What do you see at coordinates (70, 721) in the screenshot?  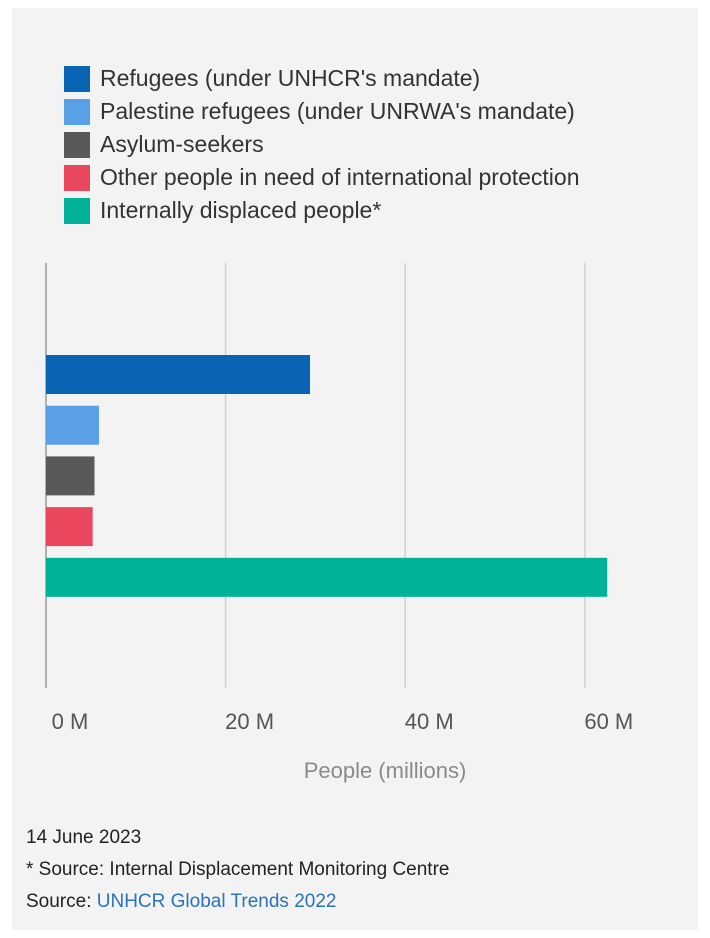 I see `x-tick-label: 0 M` at bounding box center [70, 721].